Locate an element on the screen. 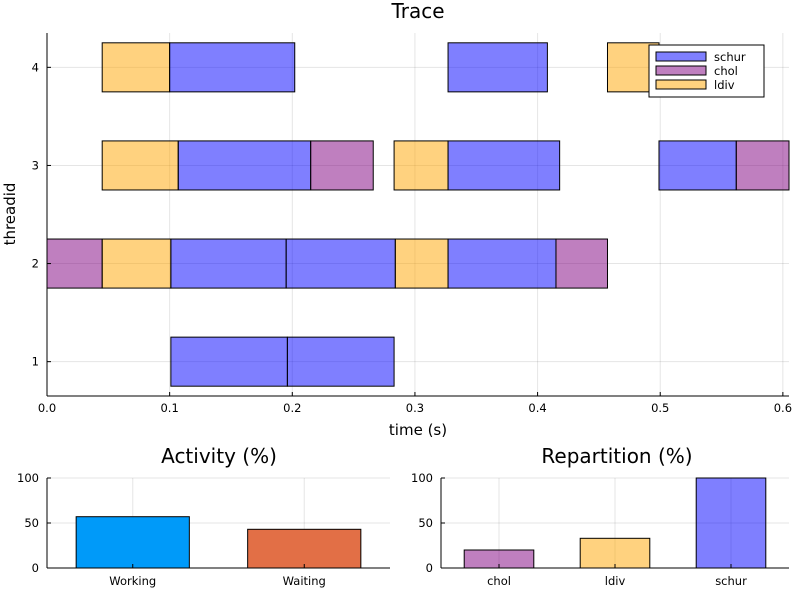  repartition-ticks: 0 50 100 chol ldiv schur is located at coordinates (579, 529).